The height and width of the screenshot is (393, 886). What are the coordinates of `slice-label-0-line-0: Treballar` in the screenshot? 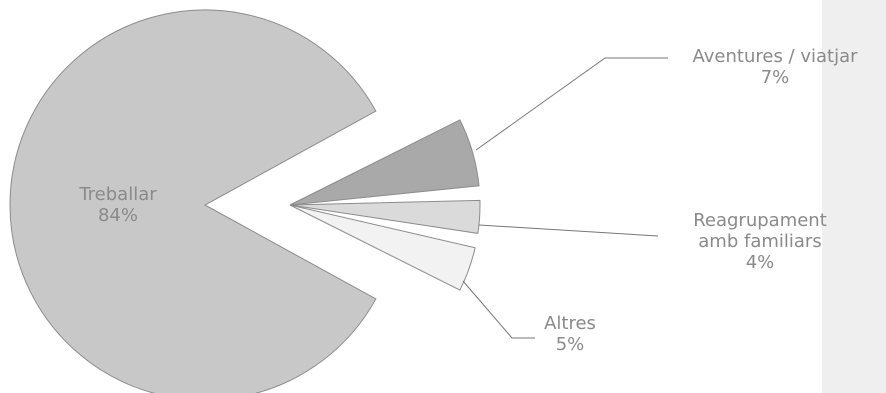 It's located at (117, 194).